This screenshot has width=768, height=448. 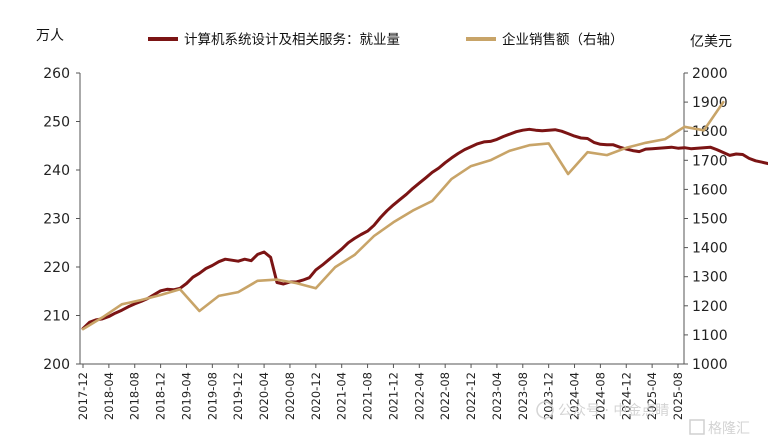 I want to click on legend: 计算机系统设计及相关服务：就业量 企业销售额（右轴）, so click(x=386, y=39).